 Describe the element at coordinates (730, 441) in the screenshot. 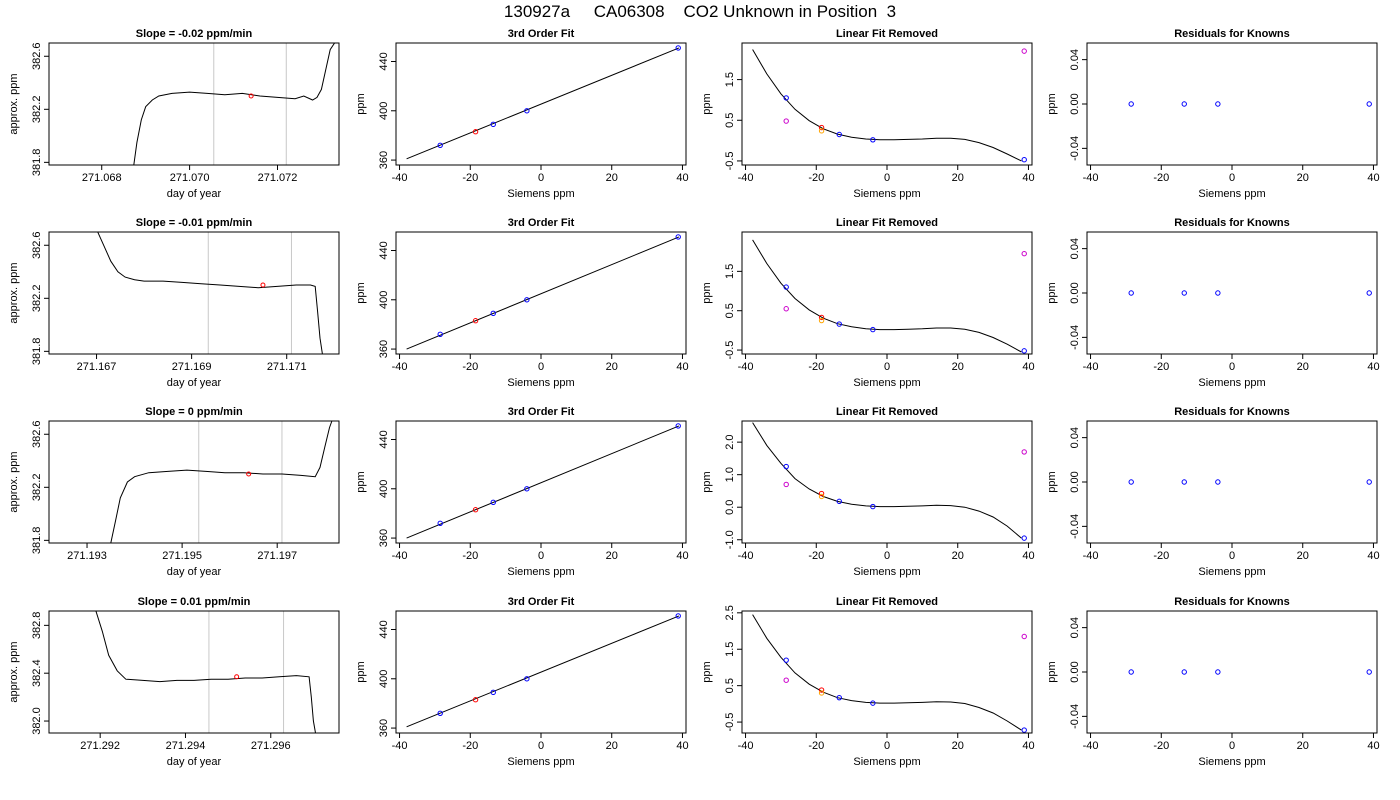

I see `y-tick-label: 2.0` at that location.